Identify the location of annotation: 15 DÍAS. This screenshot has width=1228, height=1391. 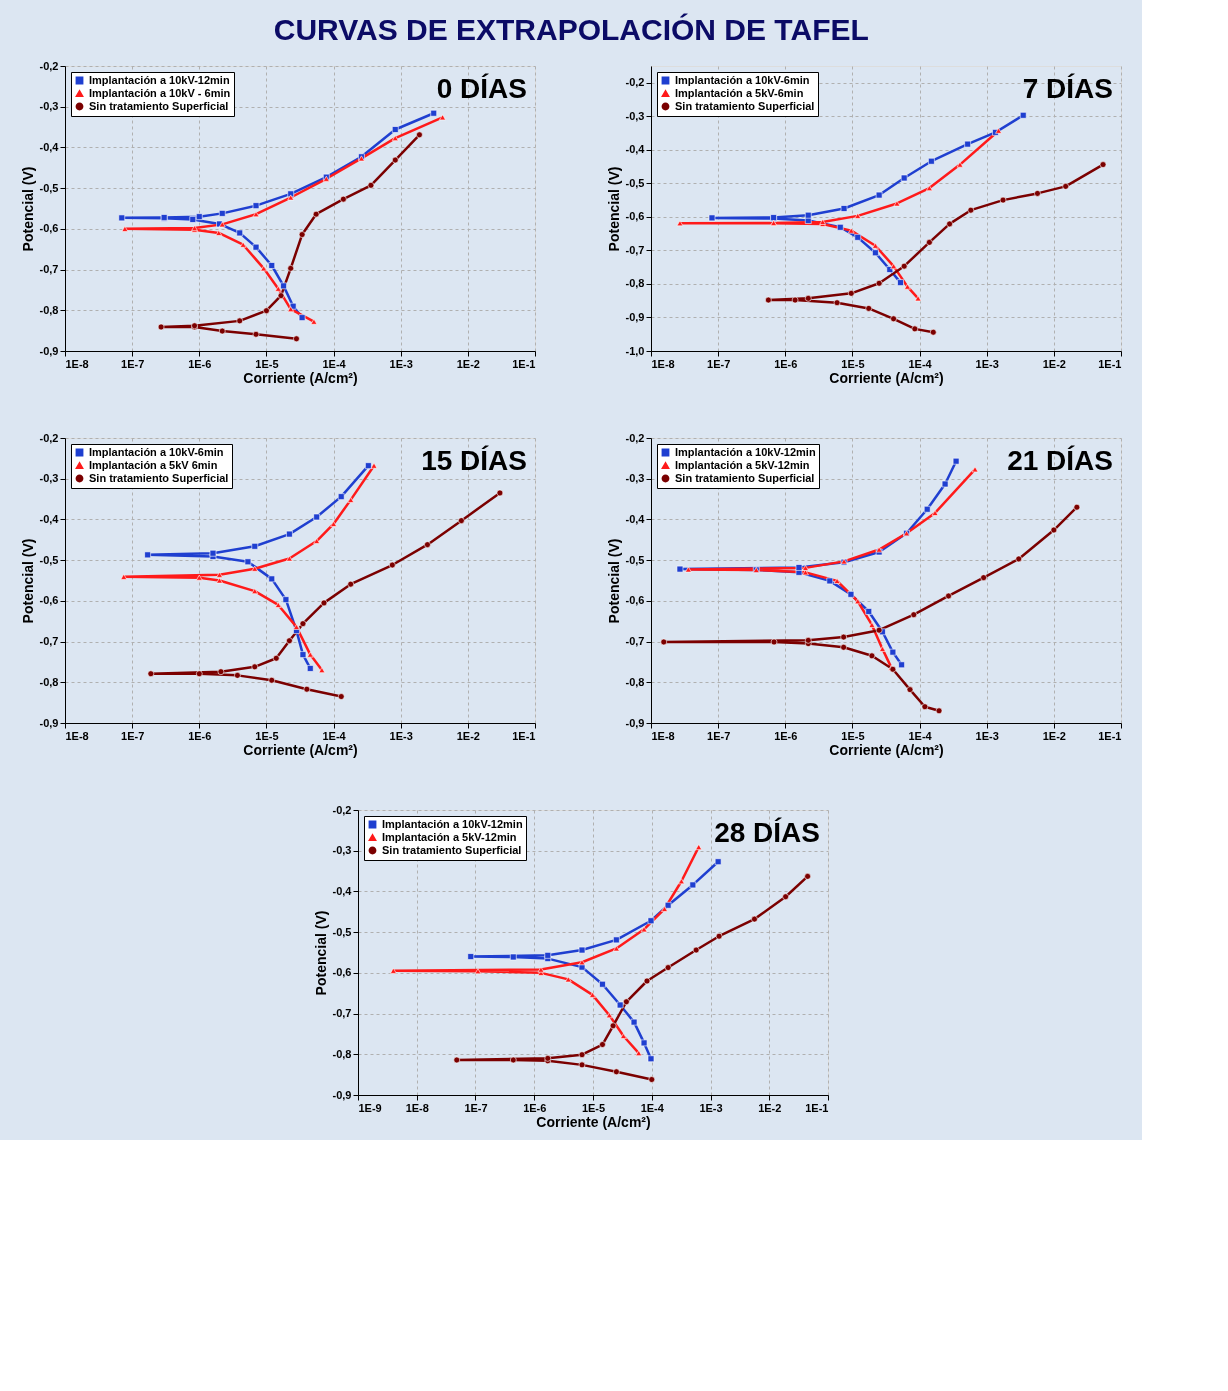
(474, 460).